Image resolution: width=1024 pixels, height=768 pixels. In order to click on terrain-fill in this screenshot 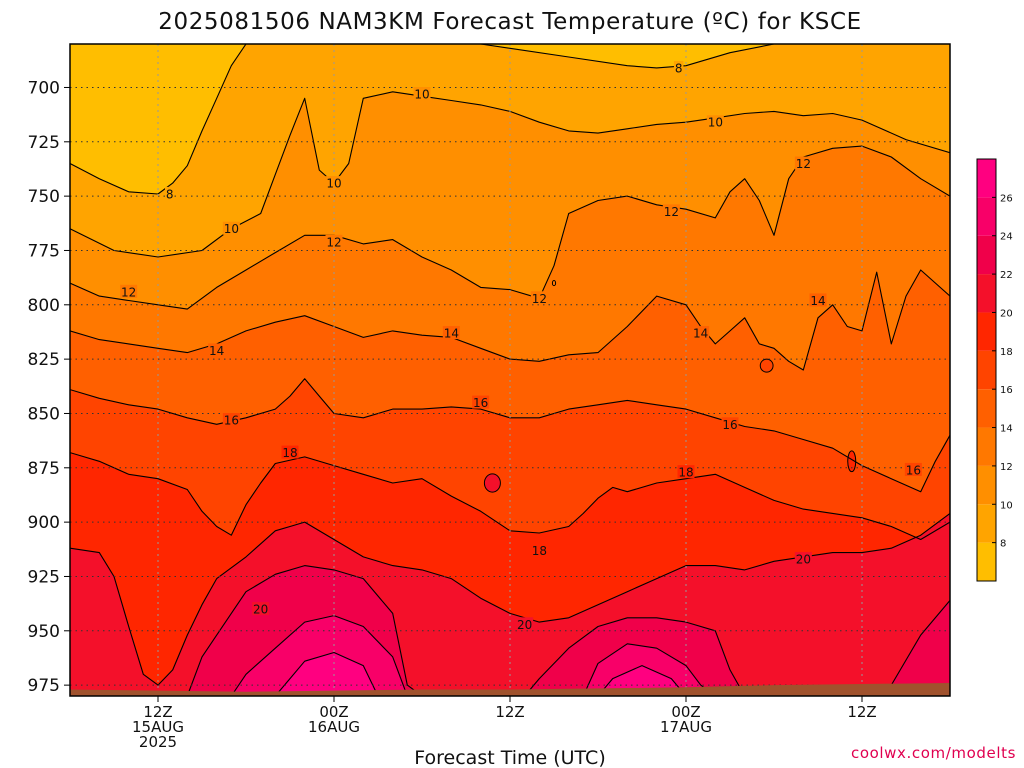, I will do `click(510, 689)`.